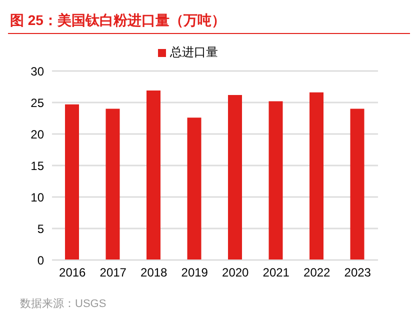  I want to click on x-tick-label: 2021, so click(276, 273).